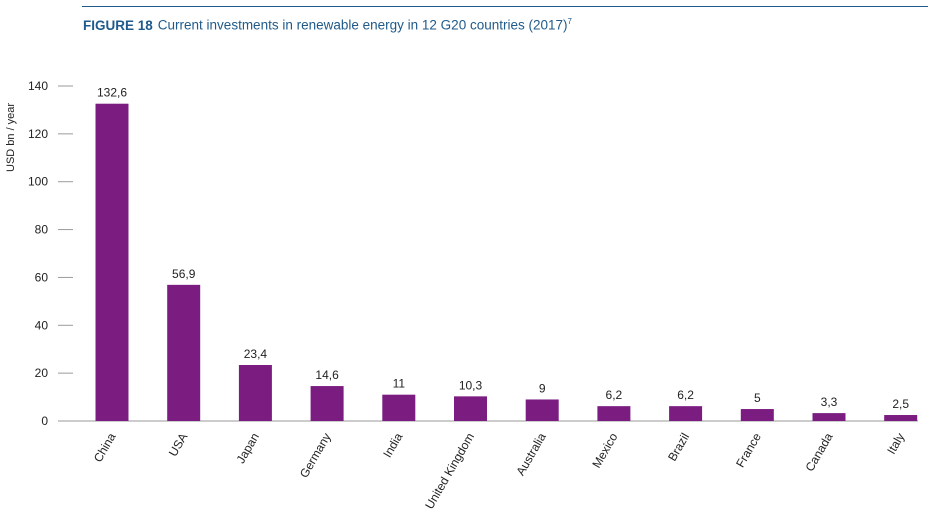 This screenshot has height=529, width=943. I want to click on x-tick-label: France, so click(748, 450).